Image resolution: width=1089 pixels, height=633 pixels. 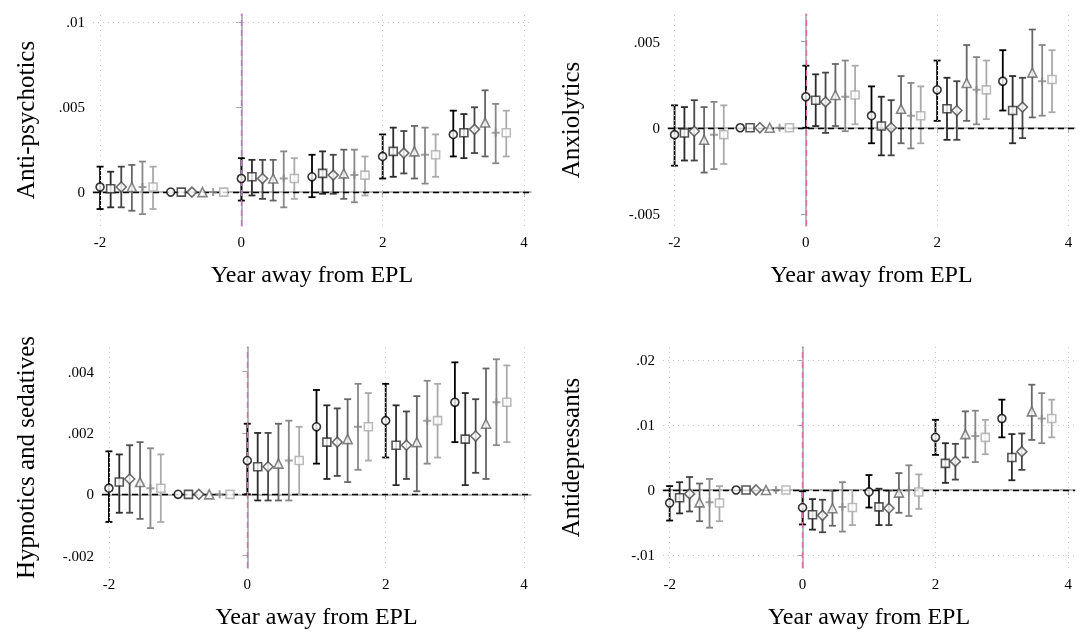 What do you see at coordinates (81, 371) in the screenshot?
I see `y-tick-label: .004` at bounding box center [81, 371].